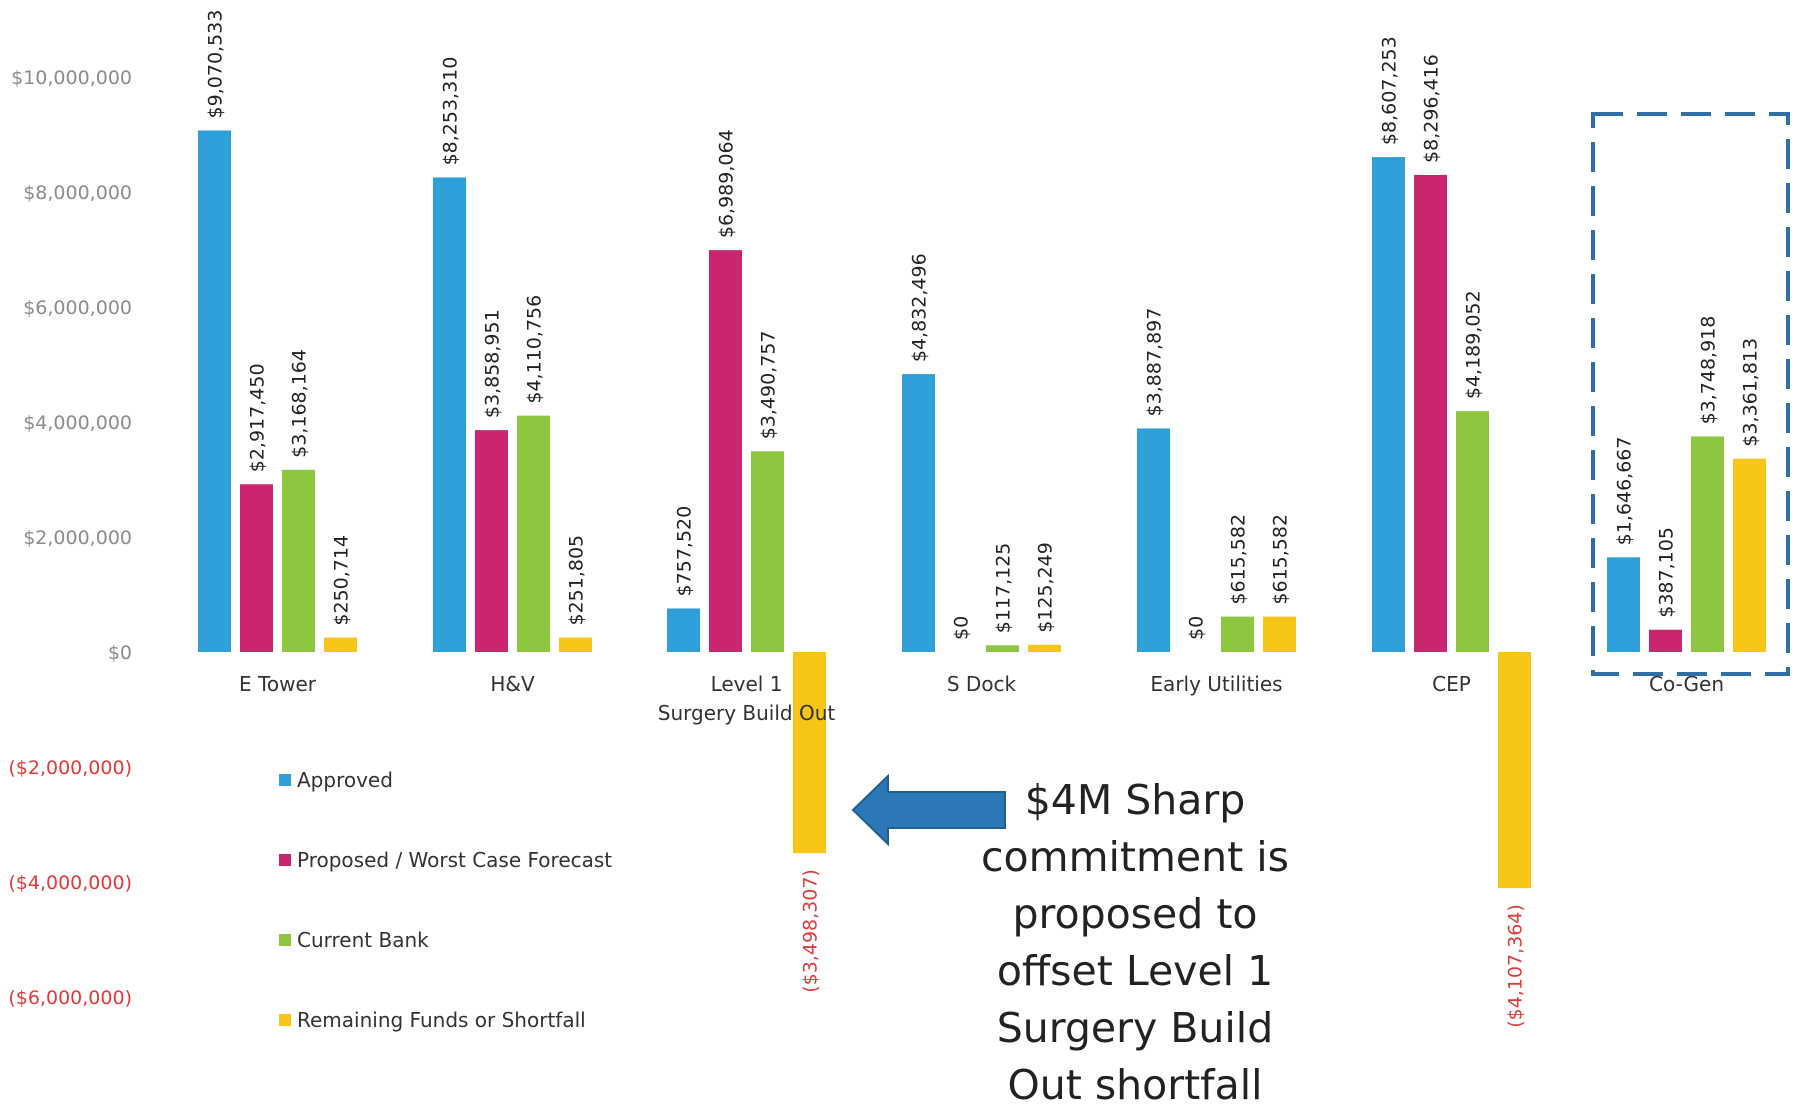  I want to click on bar-value-label: $387,105, so click(1667, 572).